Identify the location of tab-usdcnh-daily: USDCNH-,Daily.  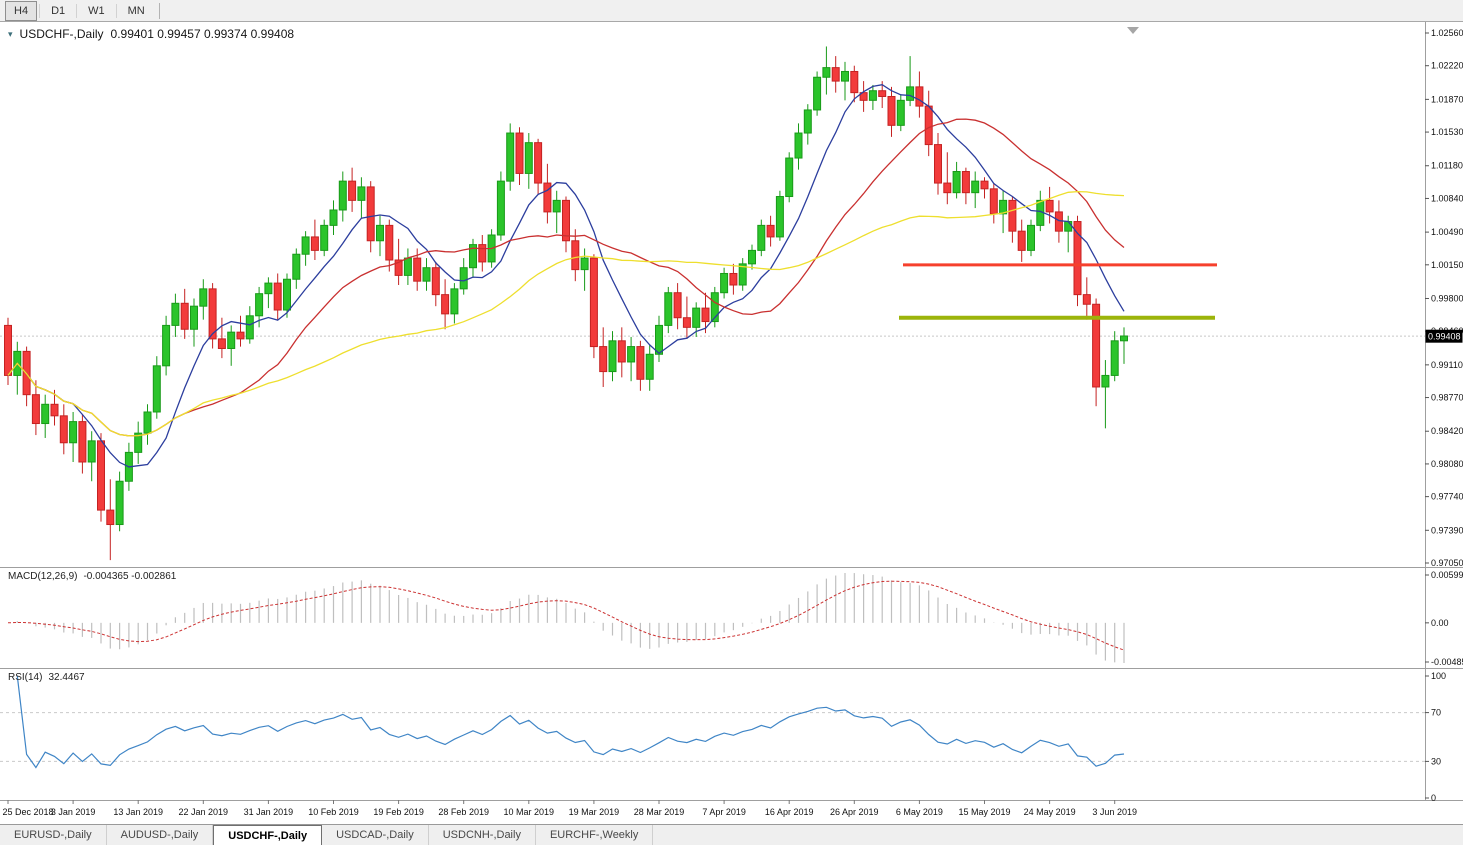
(482, 835).